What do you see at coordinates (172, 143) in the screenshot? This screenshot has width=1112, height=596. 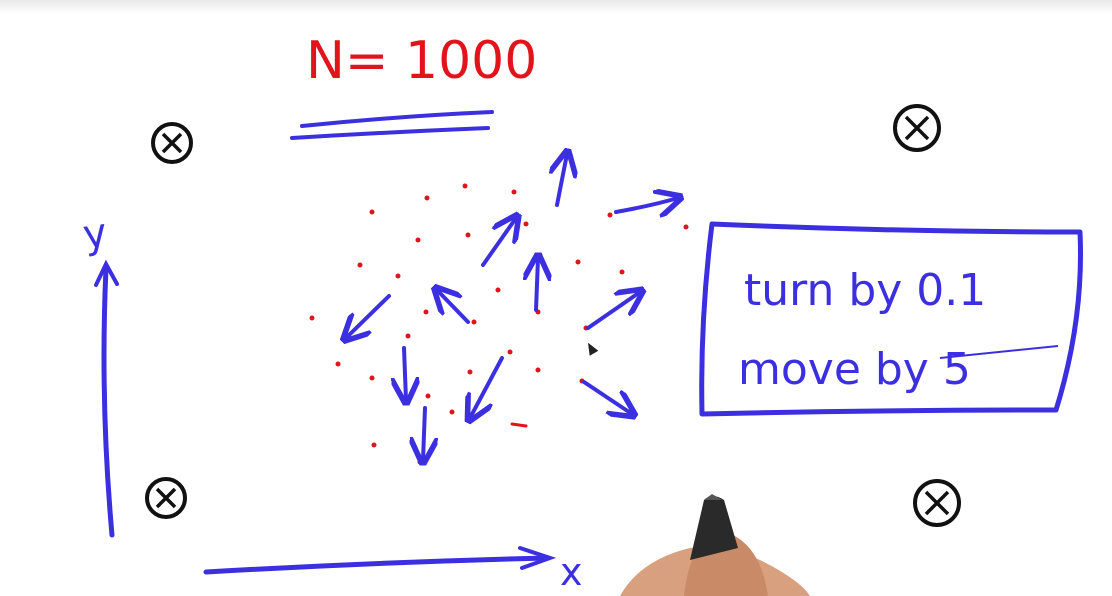 I see `landmark-top-left` at bounding box center [172, 143].